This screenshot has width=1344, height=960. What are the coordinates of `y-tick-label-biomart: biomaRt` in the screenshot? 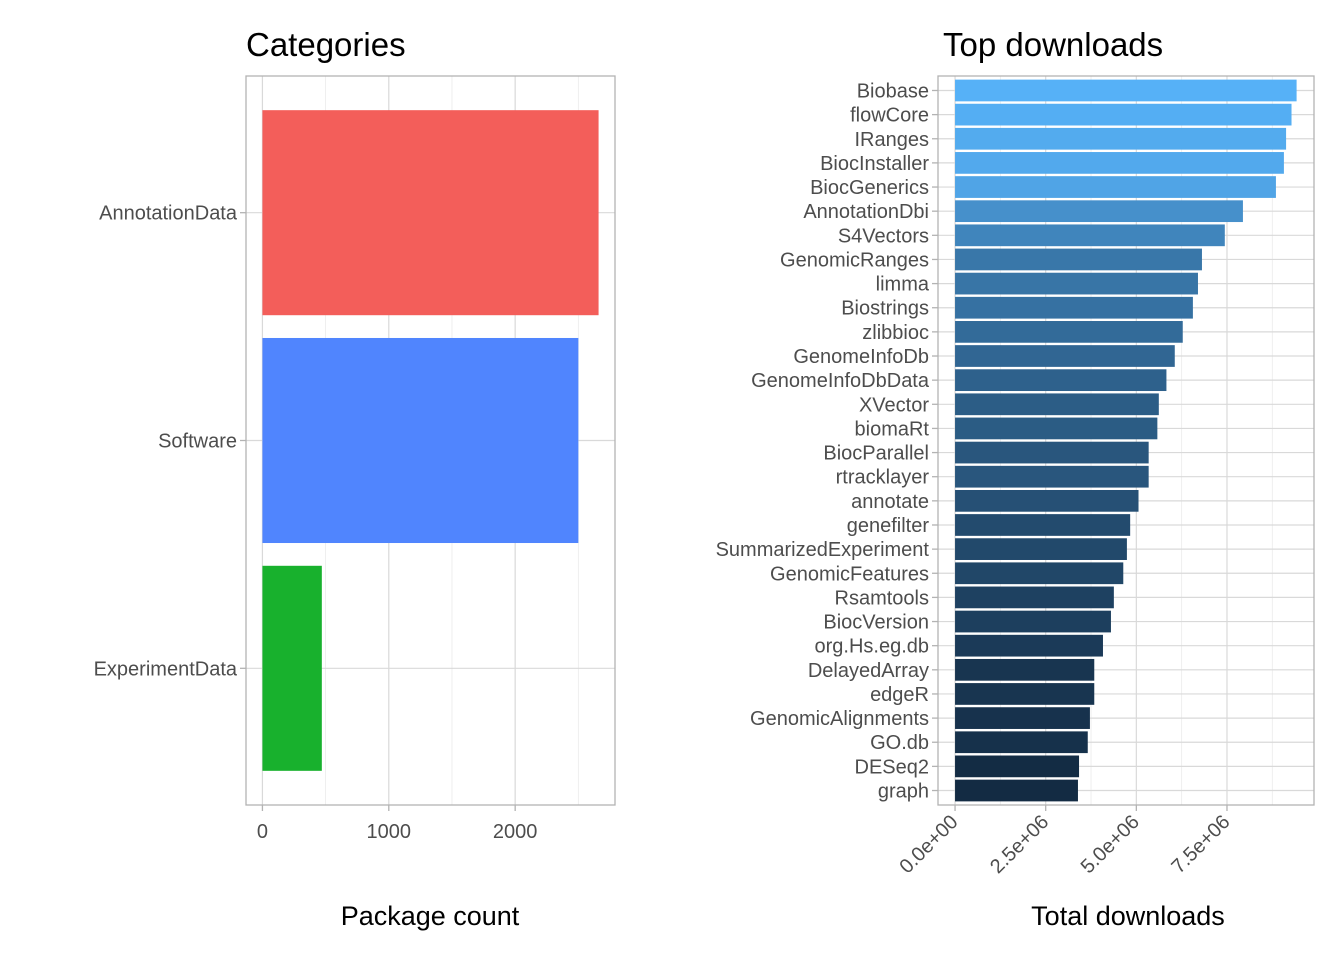 It's located at (892, 429).